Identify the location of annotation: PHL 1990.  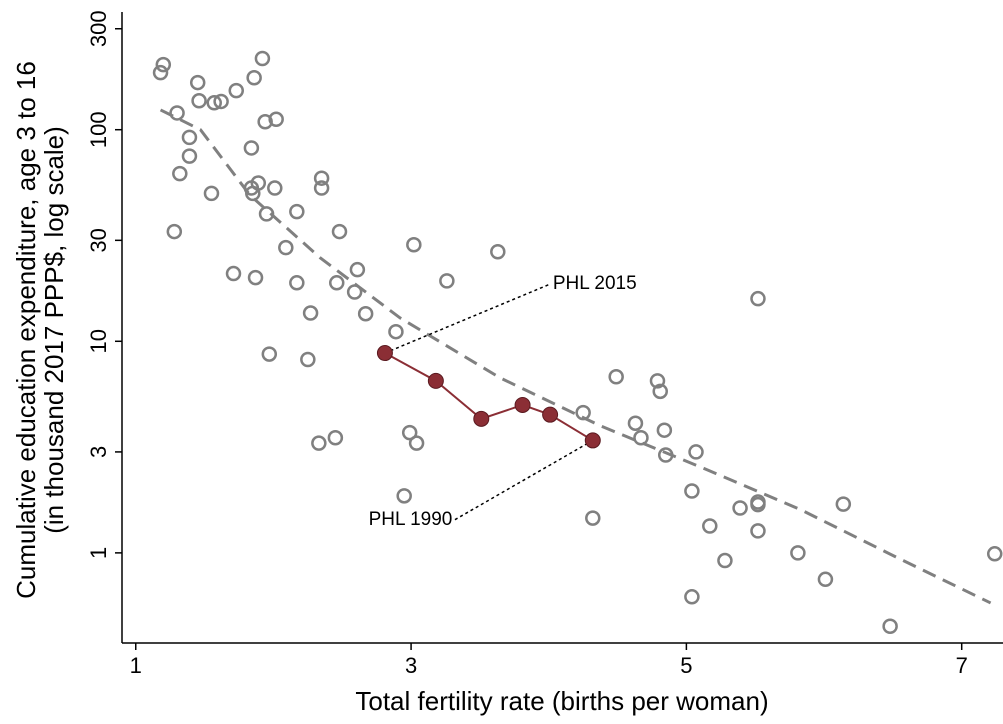
(411, 519).